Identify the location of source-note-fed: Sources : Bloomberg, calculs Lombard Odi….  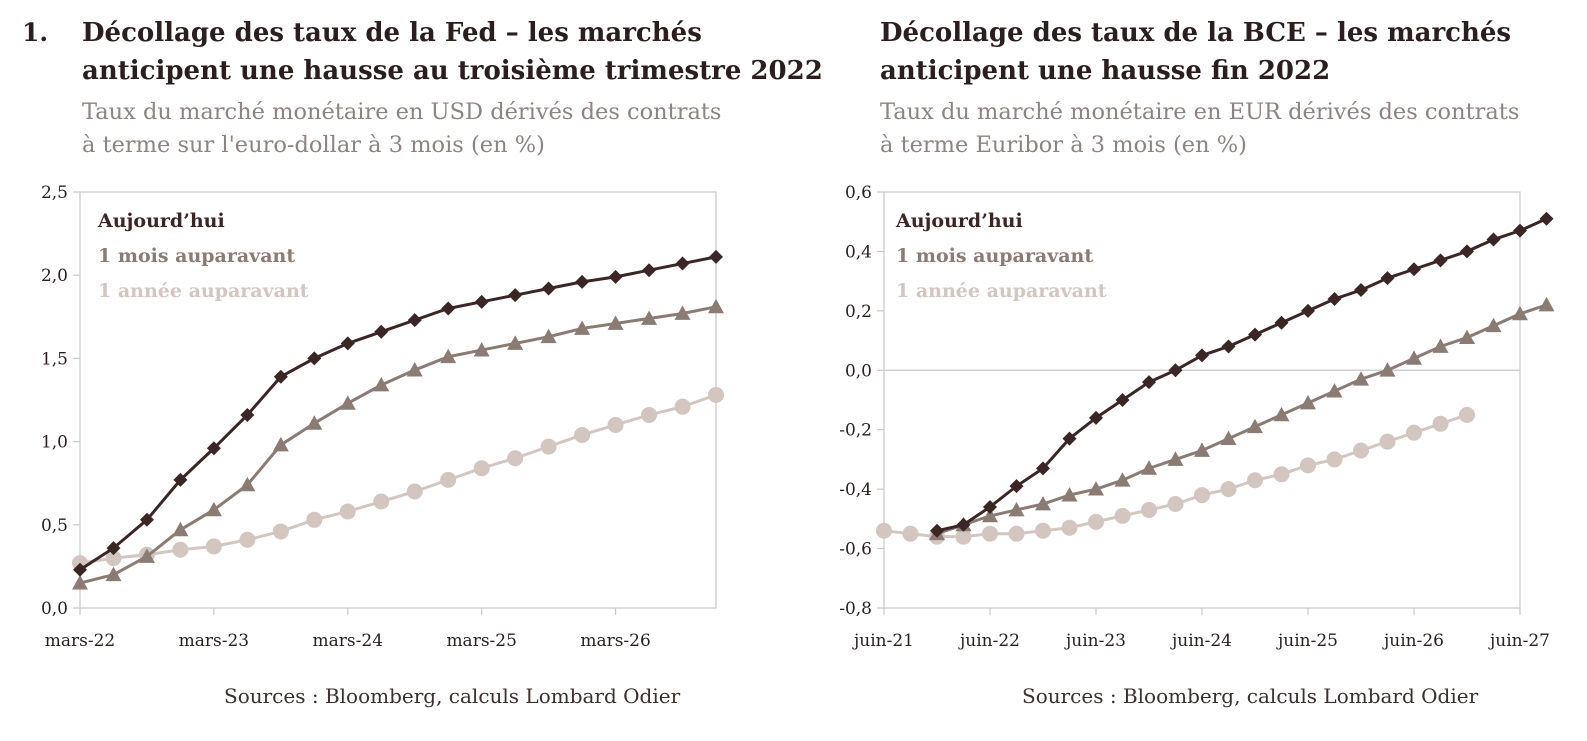
(452, 696).